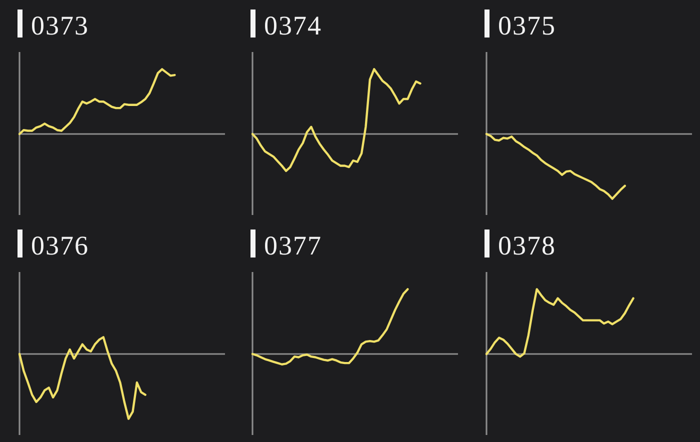 Image resolution: width=700 pixels, height=442 pixels. I want to click on chart-title: 0374, so click(293, 25).